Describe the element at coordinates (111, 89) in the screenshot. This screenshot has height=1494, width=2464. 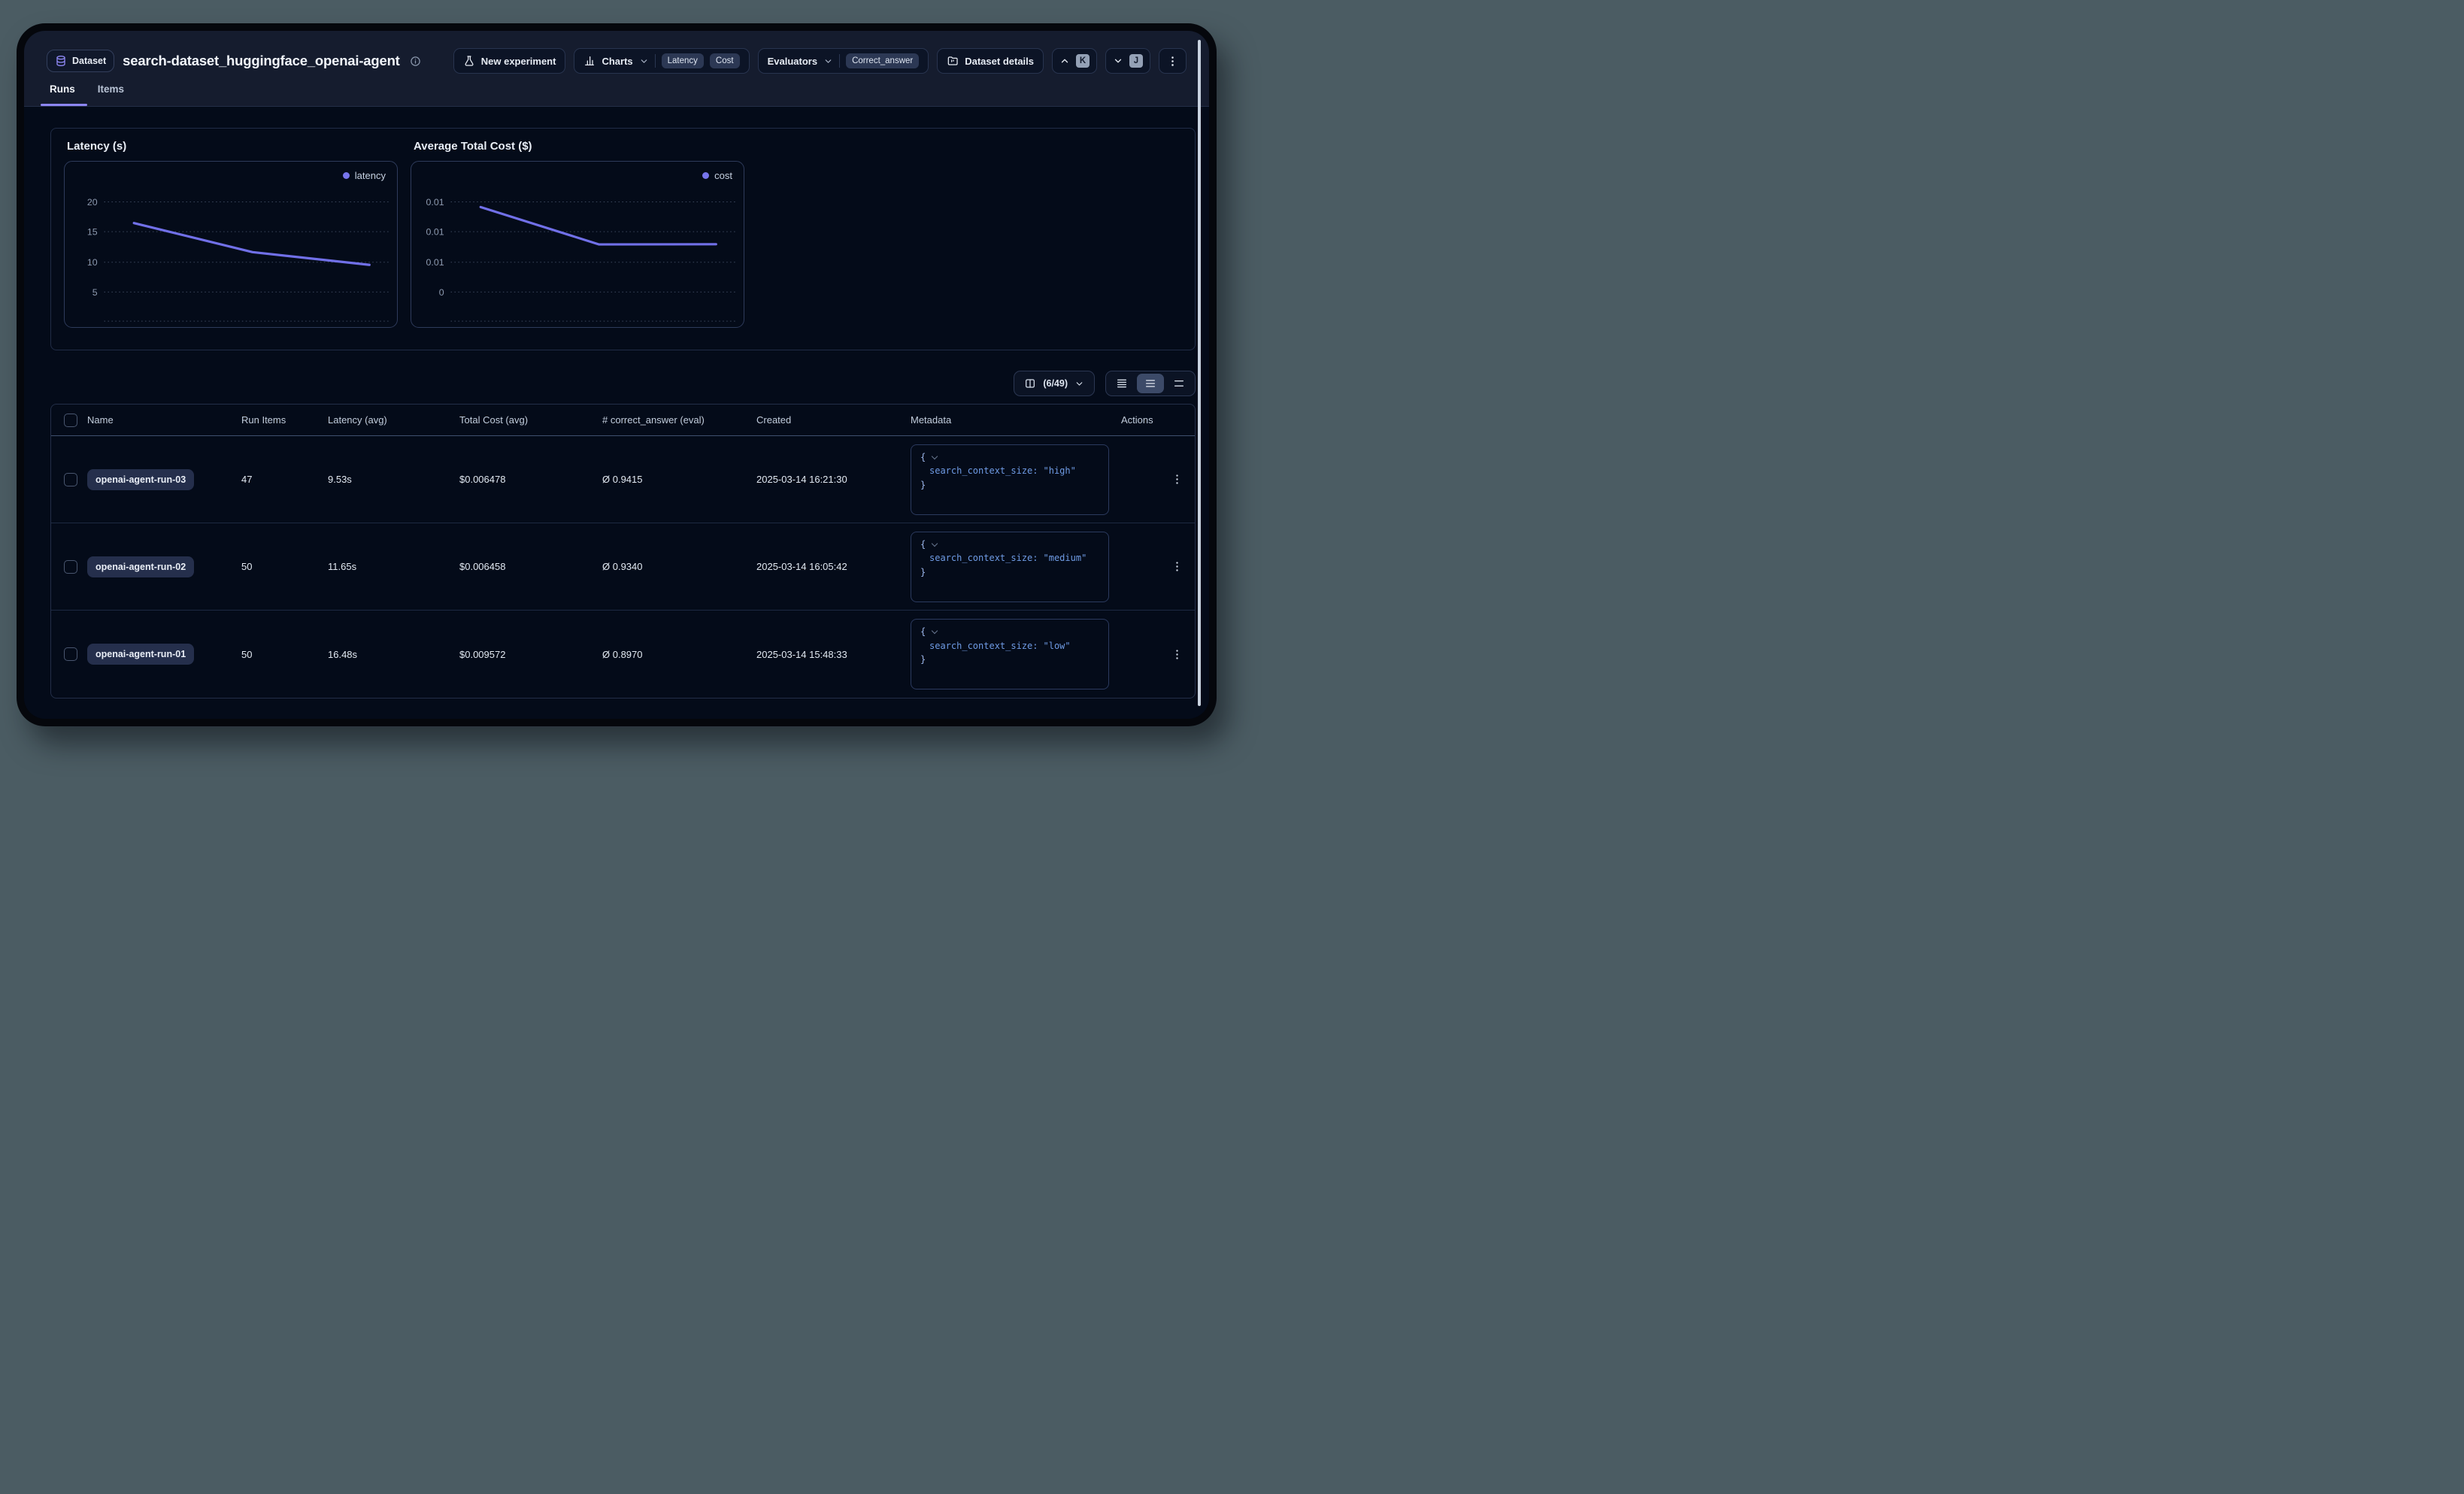
I see `tab-items: Items` at that location.